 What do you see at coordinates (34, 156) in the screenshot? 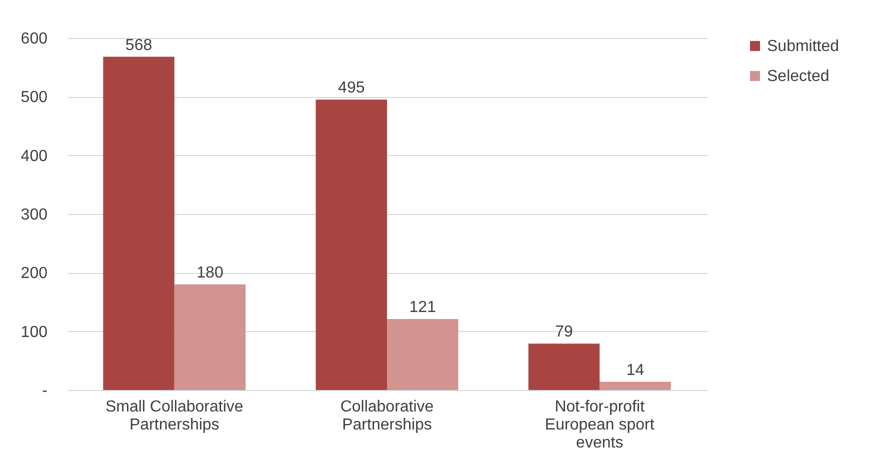
I see `y-tick-label: 400` at bounding box center [34, 156].